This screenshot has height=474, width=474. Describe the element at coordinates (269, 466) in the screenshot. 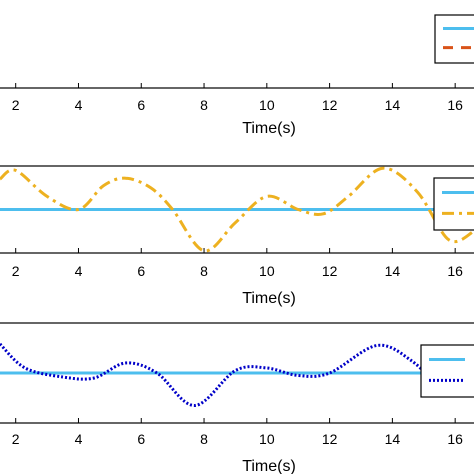

I see `panel-3-x-axis-label: Time(s)` at that location.